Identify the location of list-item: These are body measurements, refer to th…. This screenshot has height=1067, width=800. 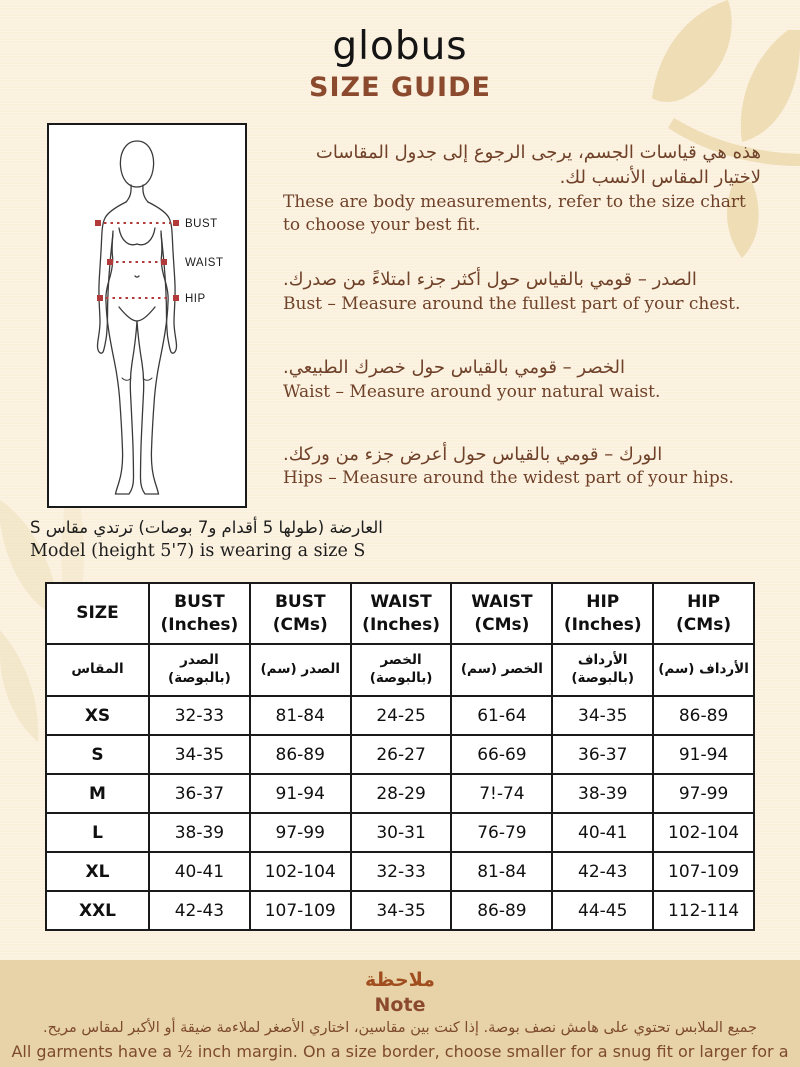
(522, 215).